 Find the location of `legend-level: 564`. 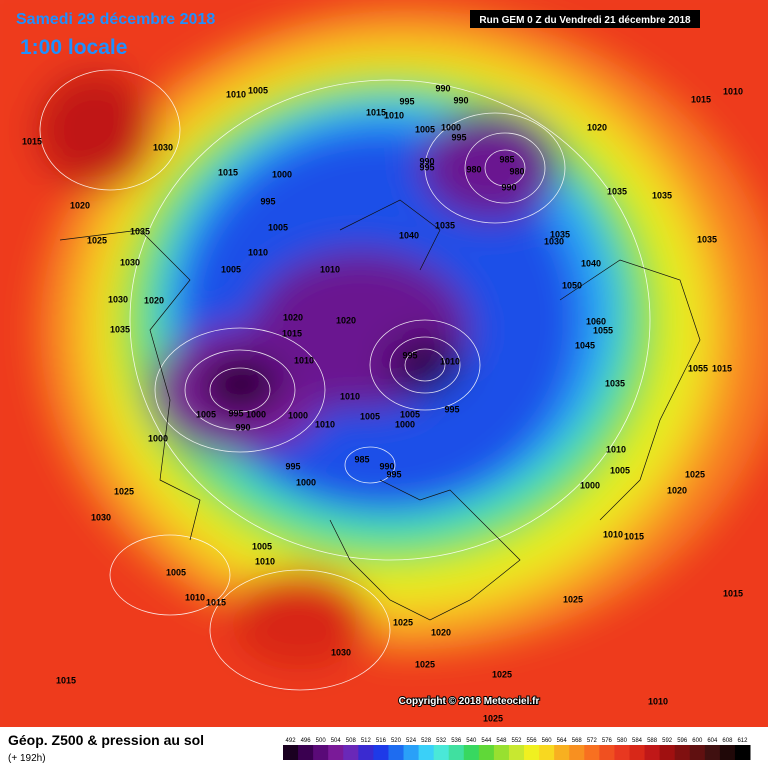

legend-level: 564 is located at coordinates (562, 741).